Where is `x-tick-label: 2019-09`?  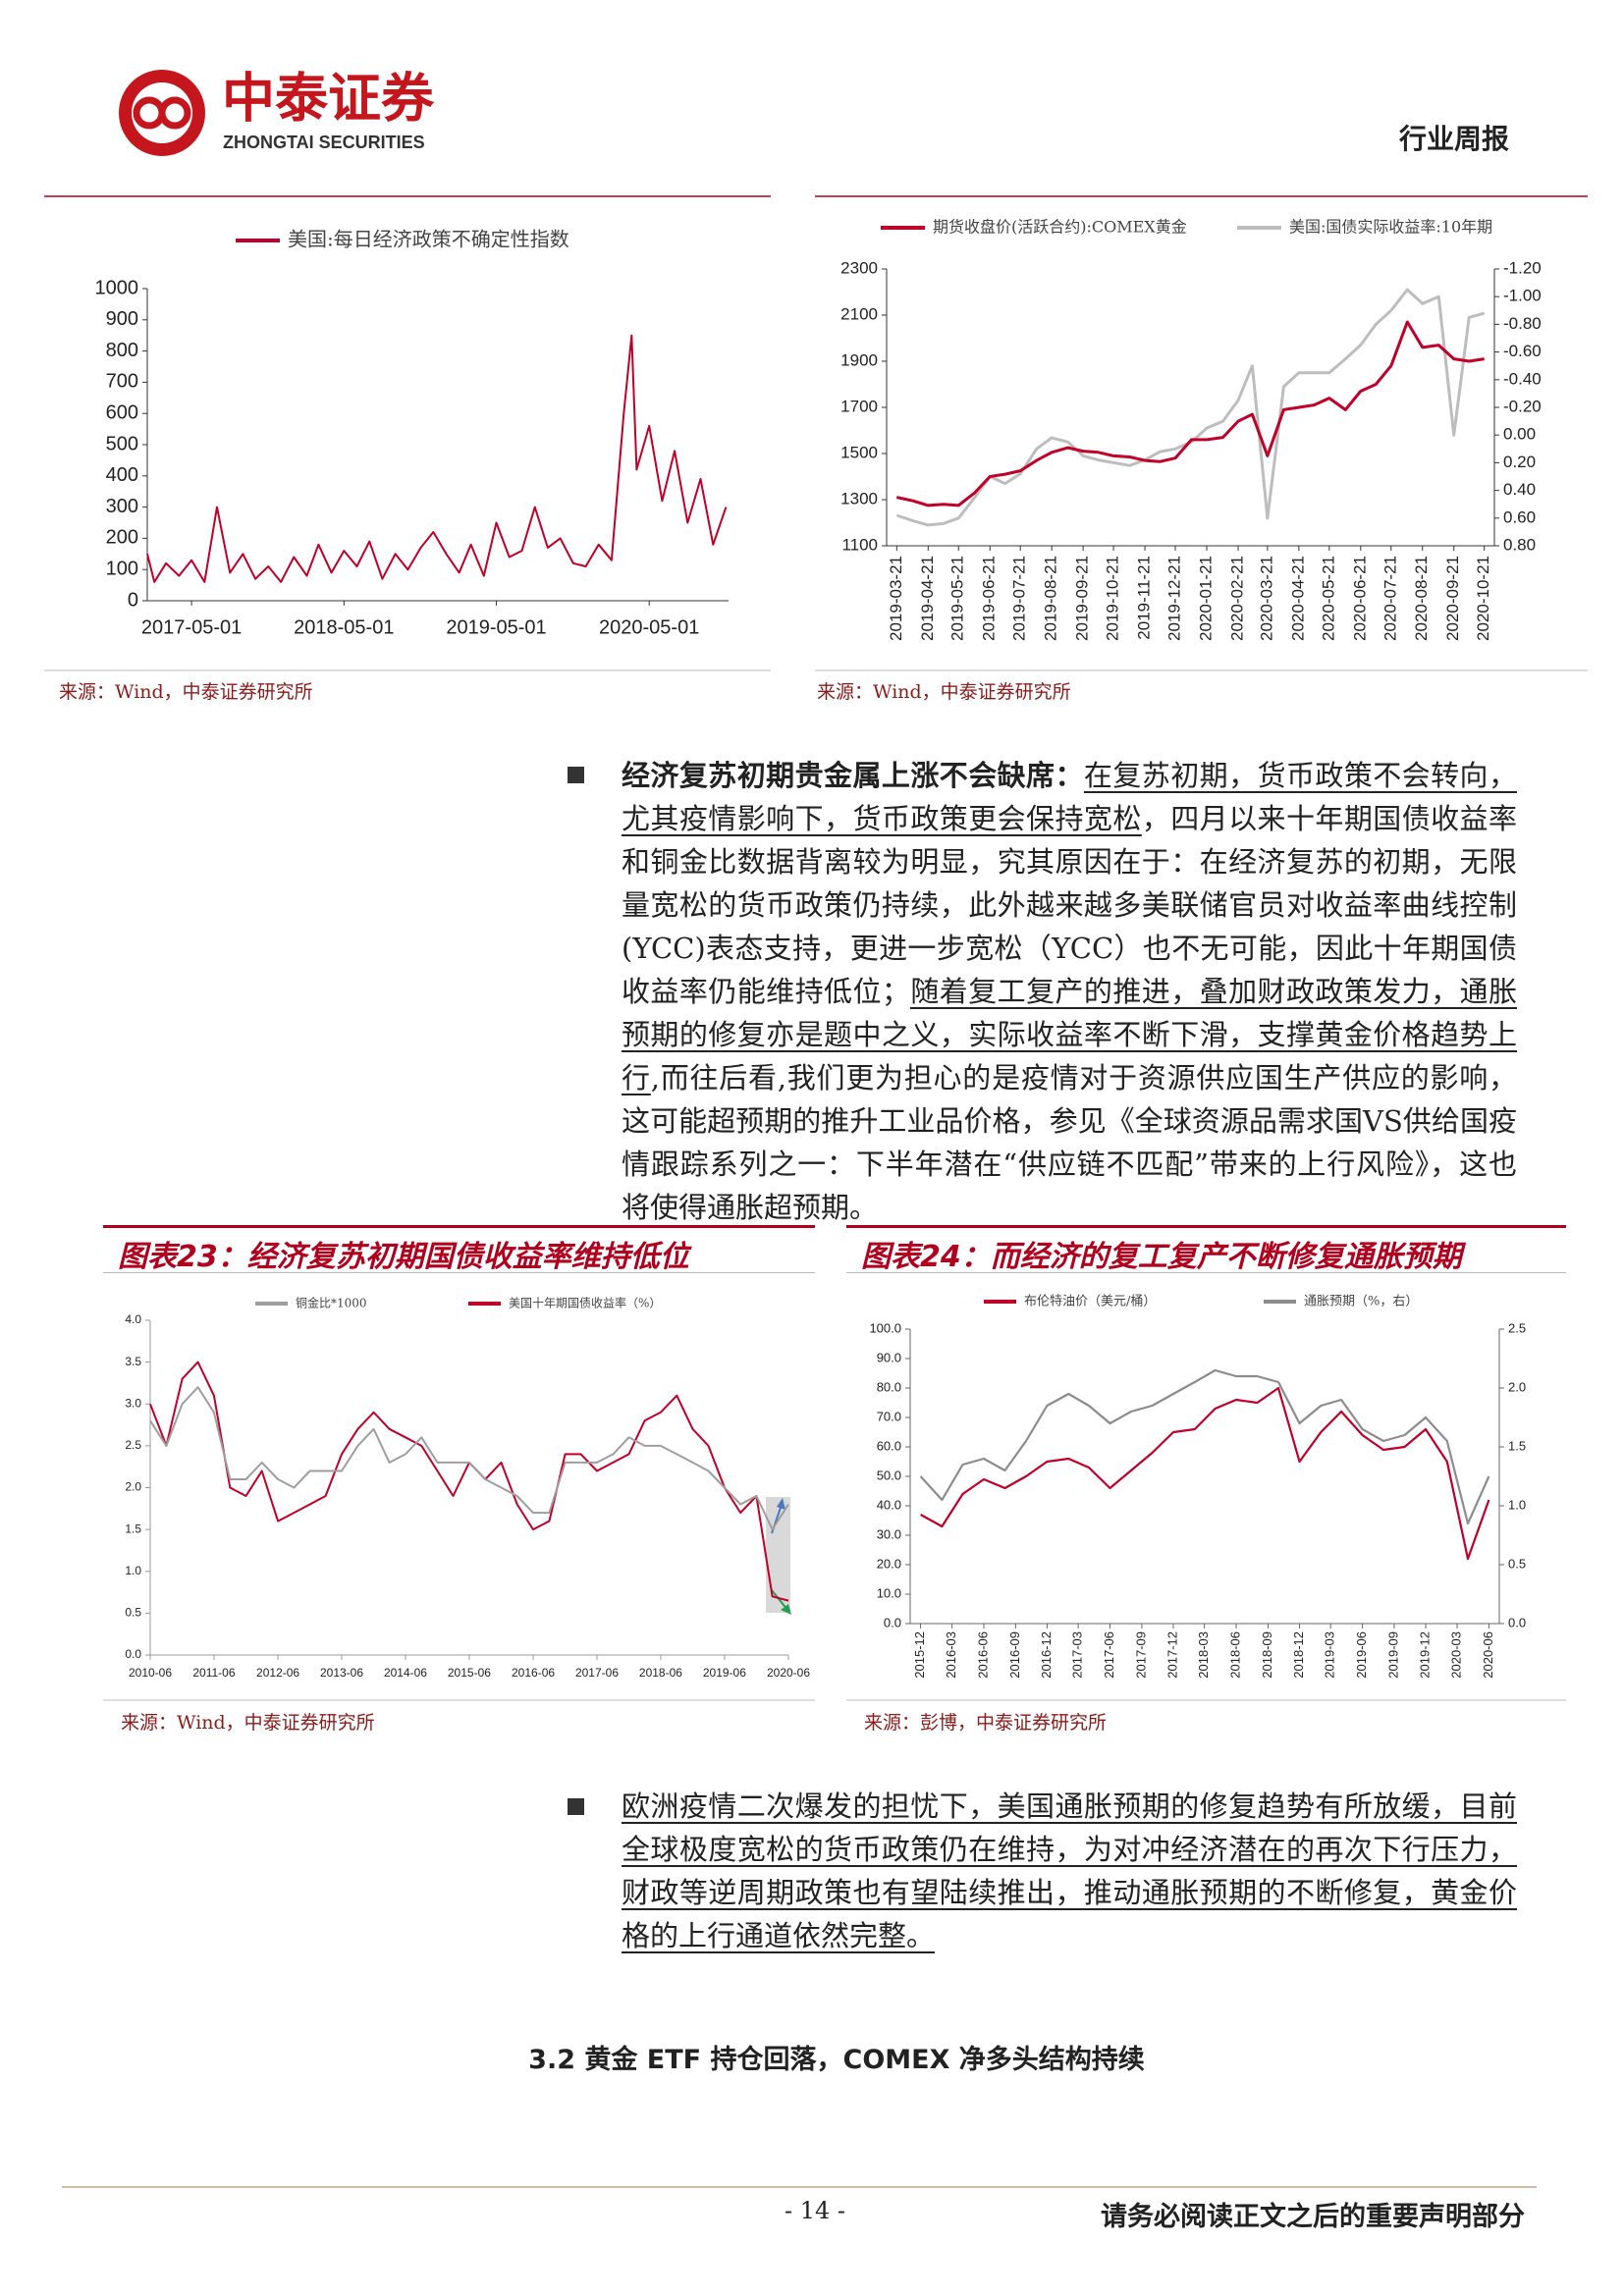
x-tick-label: 2019-09 is located at coordinates (1392, 1655).